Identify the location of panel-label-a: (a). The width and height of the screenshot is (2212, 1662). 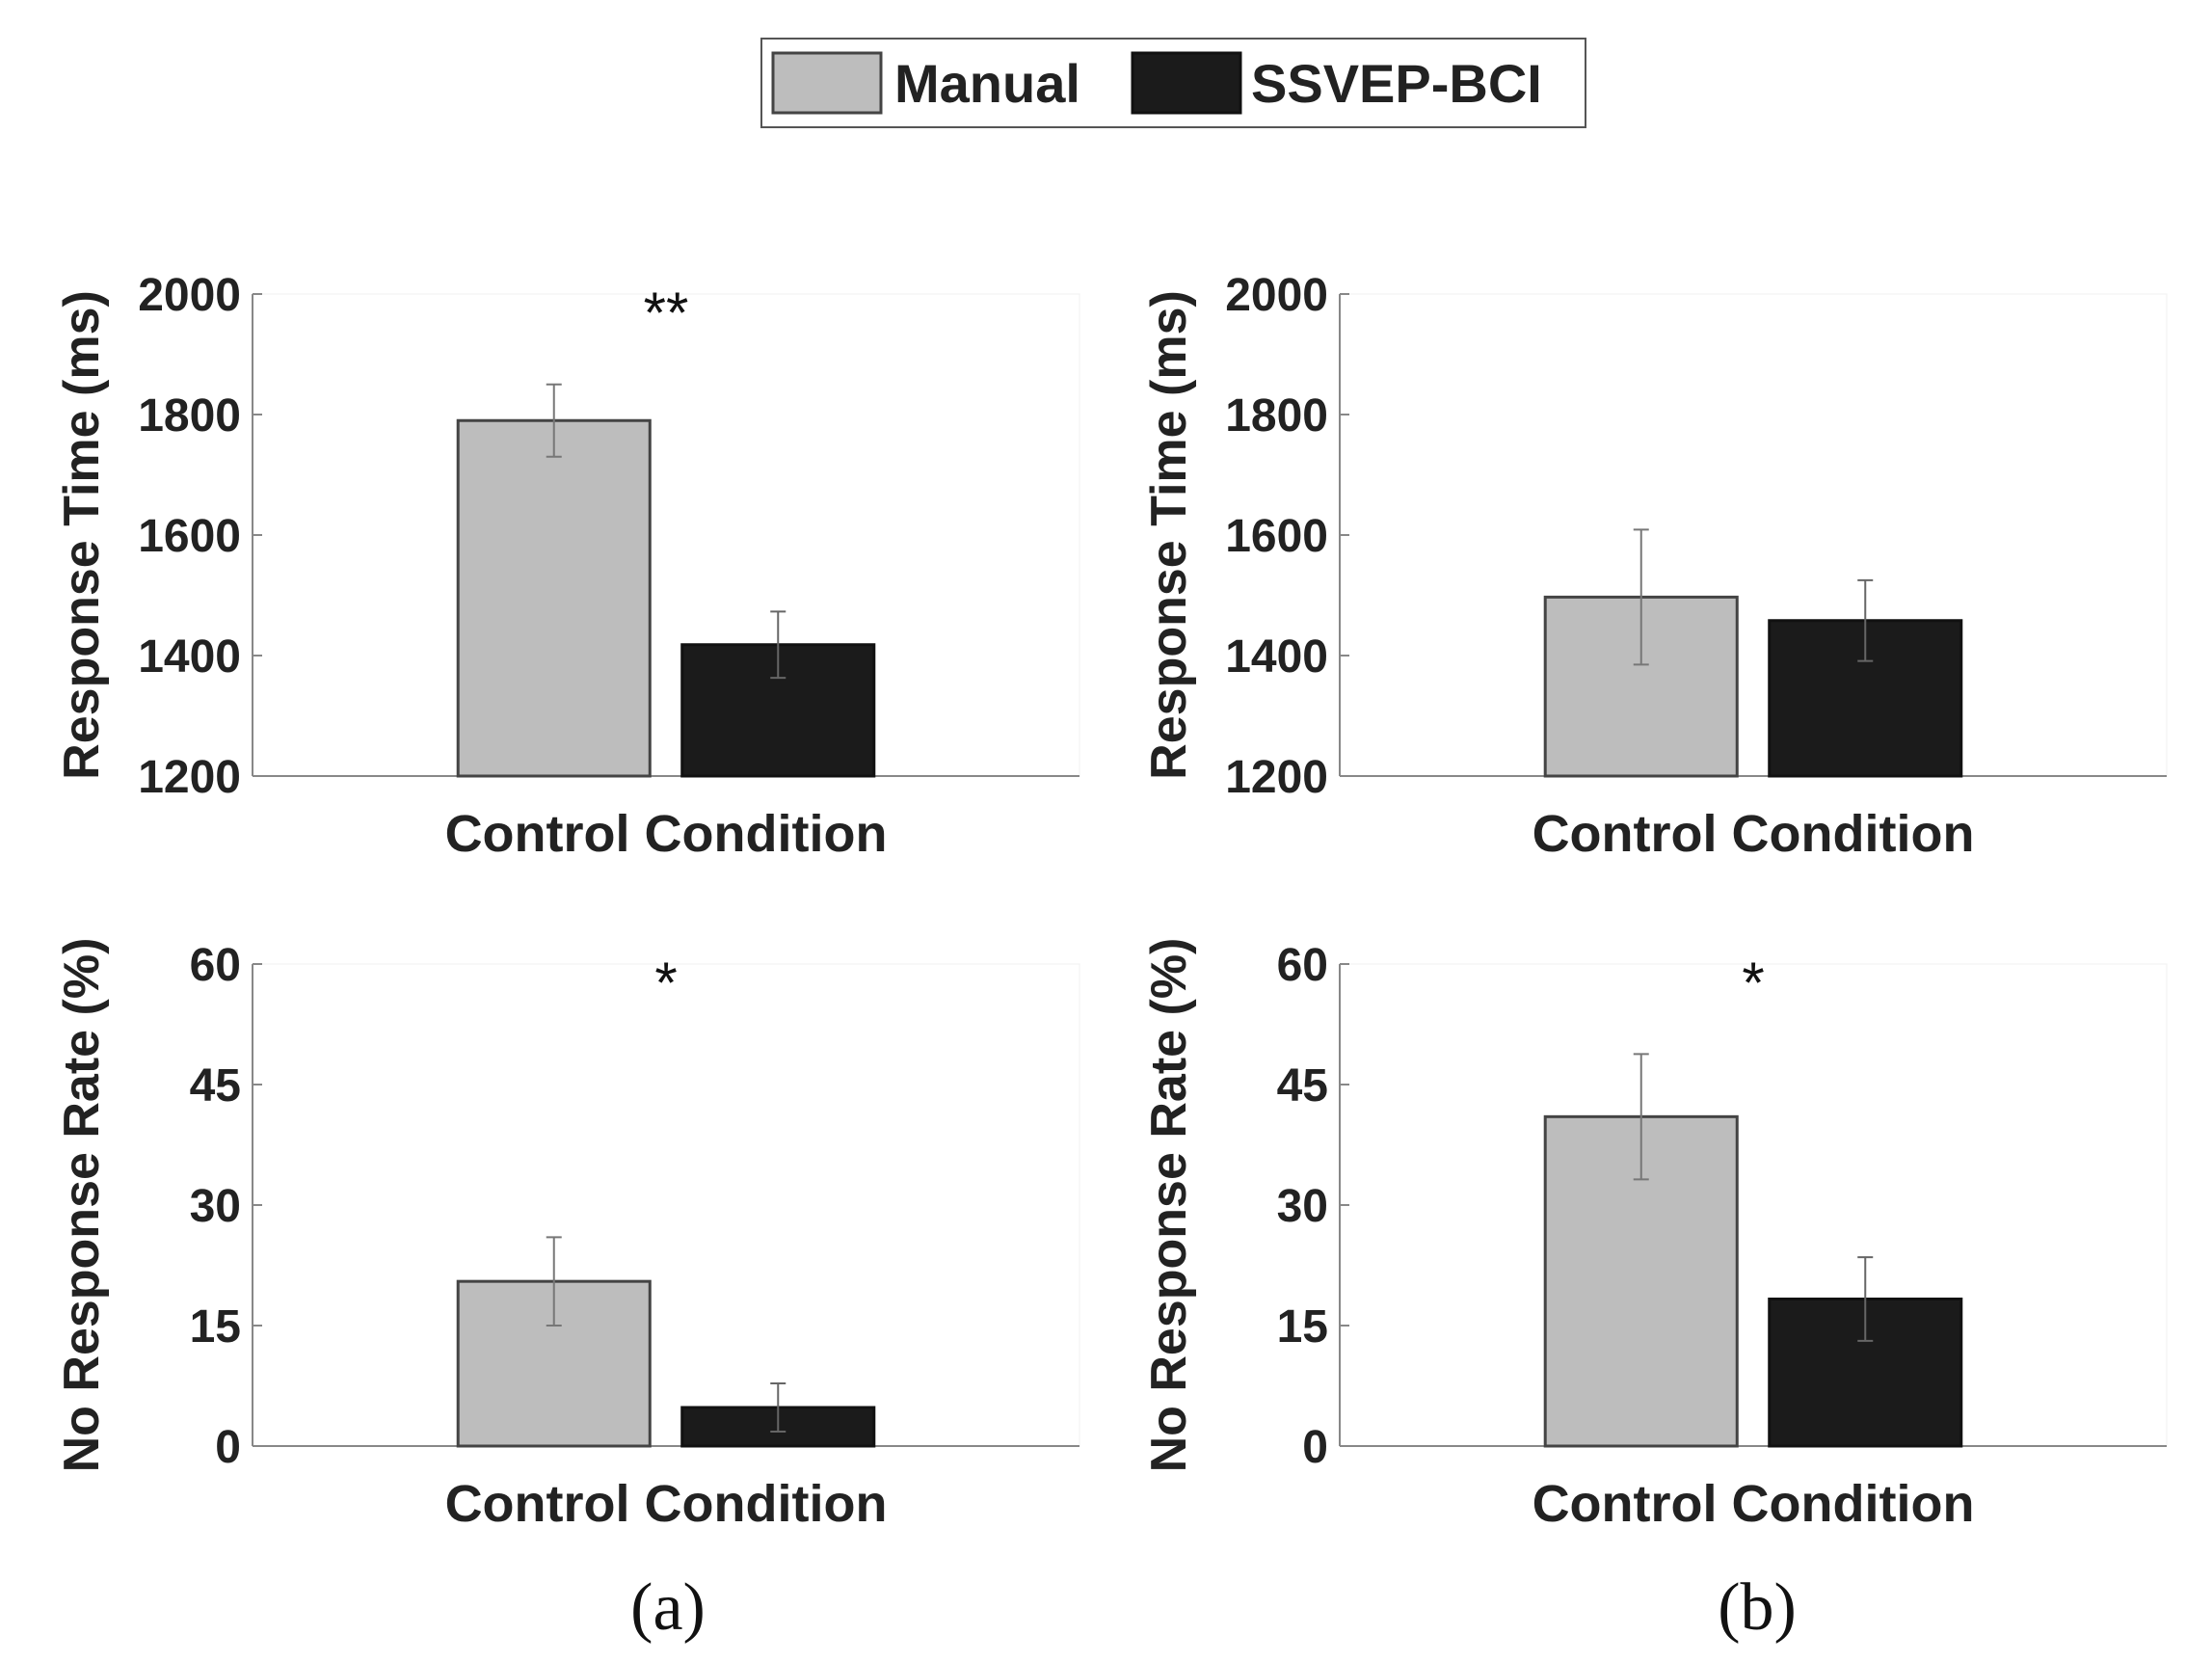
(668, 1607).